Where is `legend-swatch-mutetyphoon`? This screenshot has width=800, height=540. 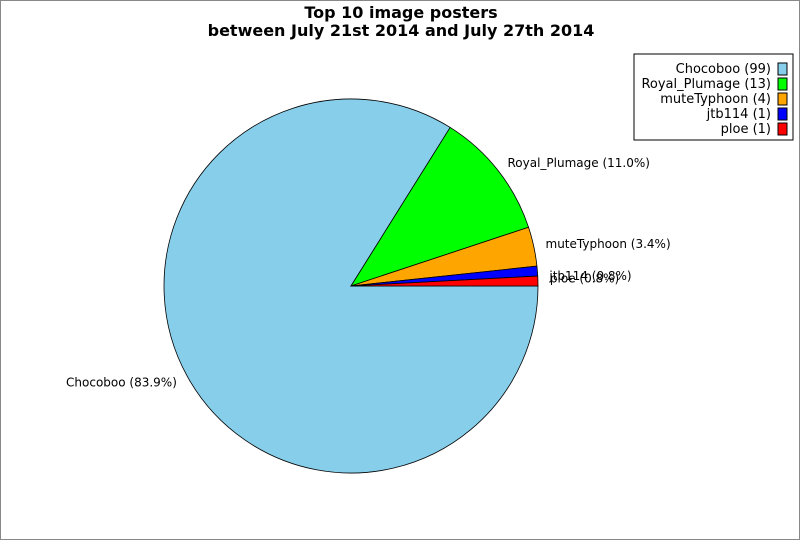
legend-swatch-mutetyphoon is located at coordinates (782, 99).